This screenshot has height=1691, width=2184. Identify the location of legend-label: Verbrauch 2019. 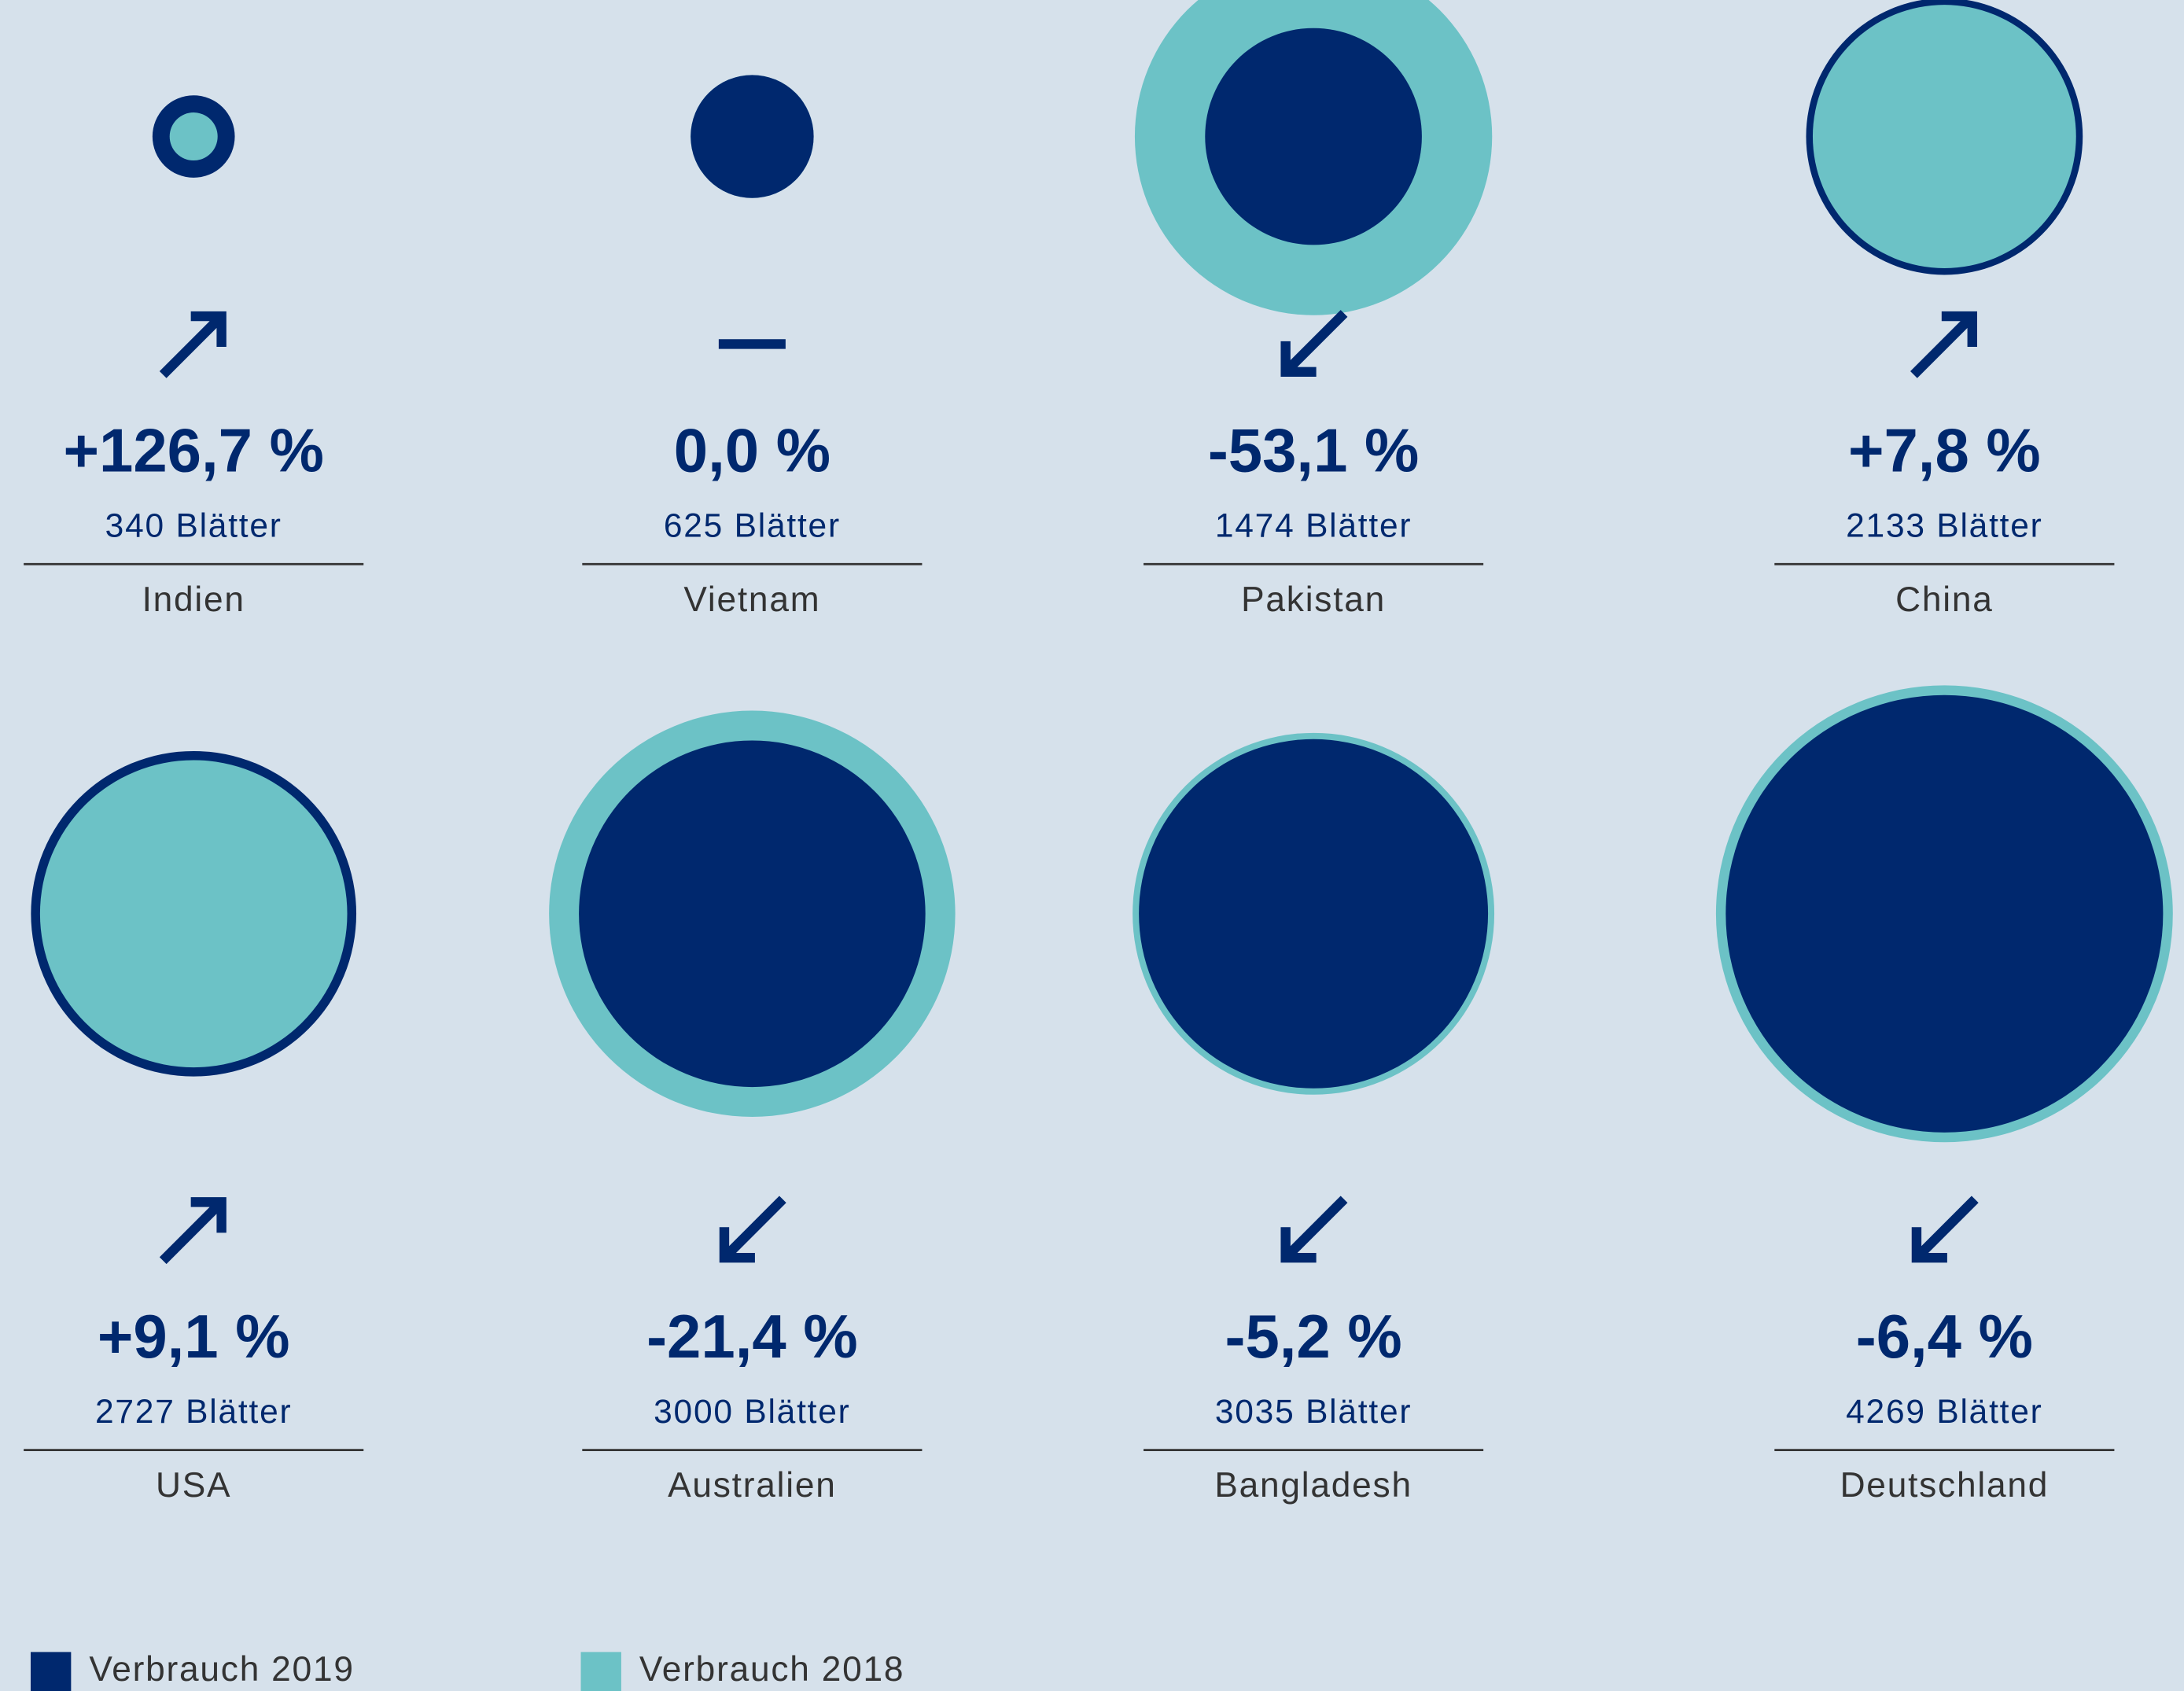
(221, 1670).